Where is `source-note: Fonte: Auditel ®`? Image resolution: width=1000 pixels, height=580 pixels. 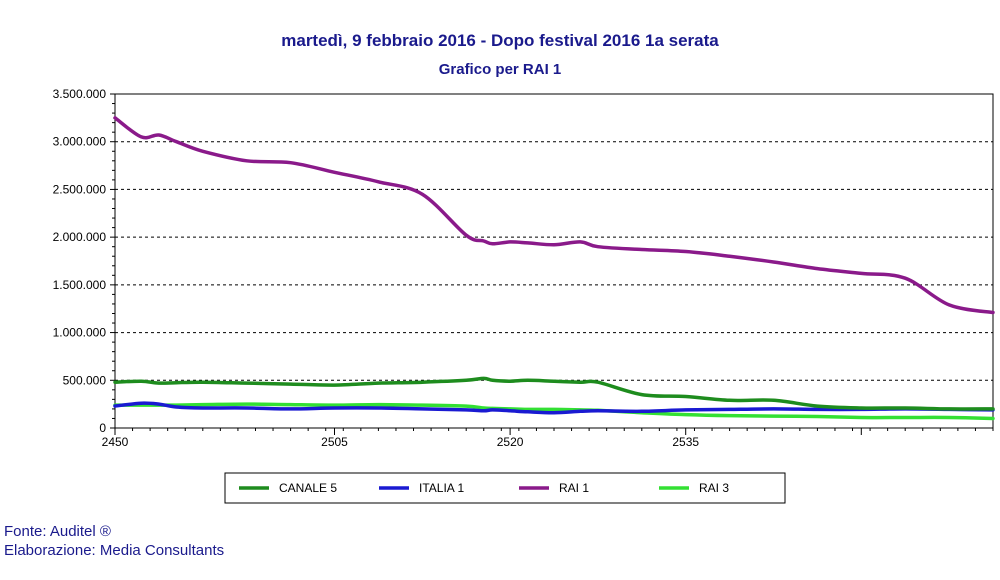 source-note: Fonte: Auditel ® is located at coordinates (57, 531).